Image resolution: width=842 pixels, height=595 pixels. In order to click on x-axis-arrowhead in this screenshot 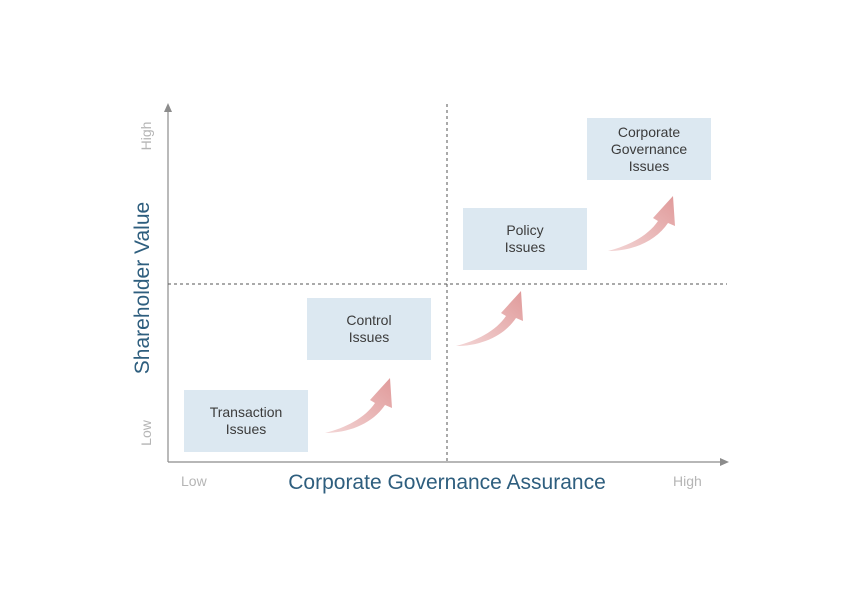, I will do `click(724, 462)`.